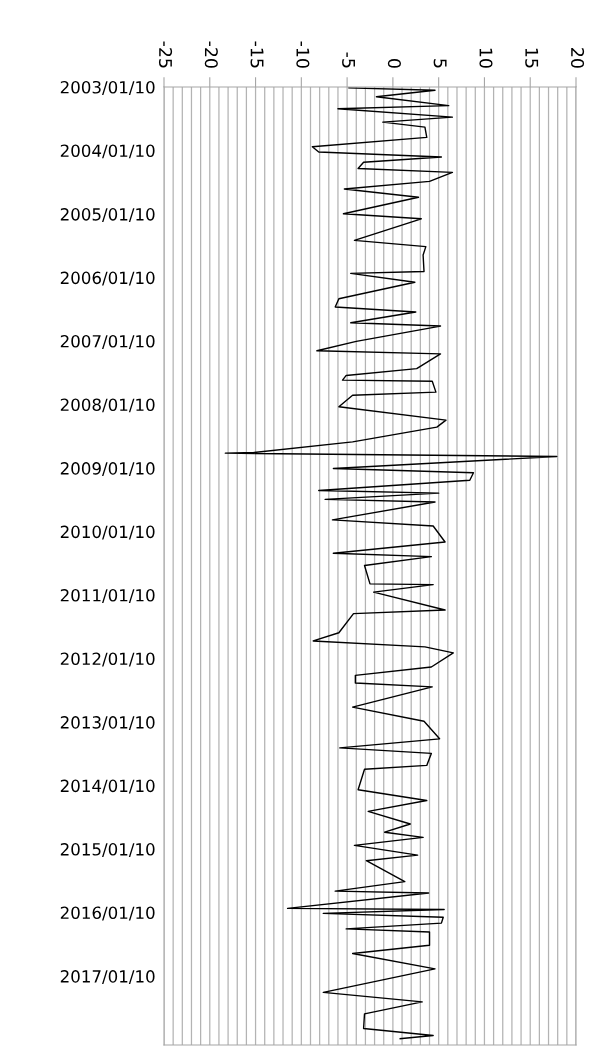  Describe the element at coordinates (107, 786) in the screenshot. I see `y-tick-label: 2014/01/10` at that location.